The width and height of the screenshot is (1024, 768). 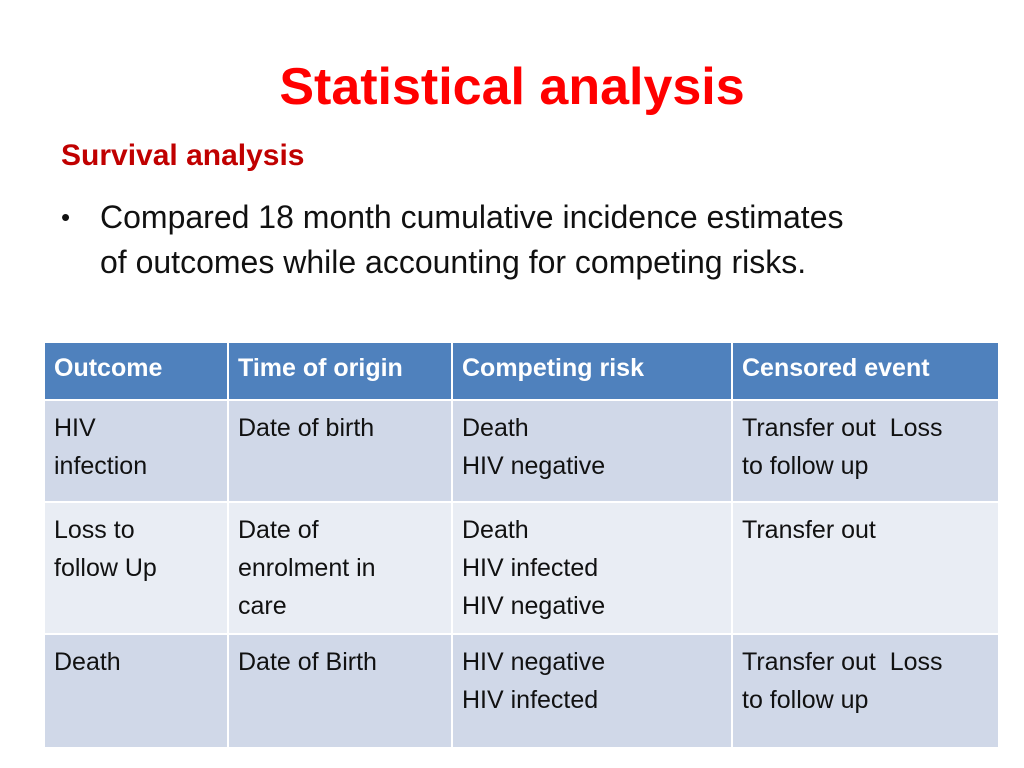 I want to click on competing-risk-cell: Death HIV negative, so click(x=592, y=451).